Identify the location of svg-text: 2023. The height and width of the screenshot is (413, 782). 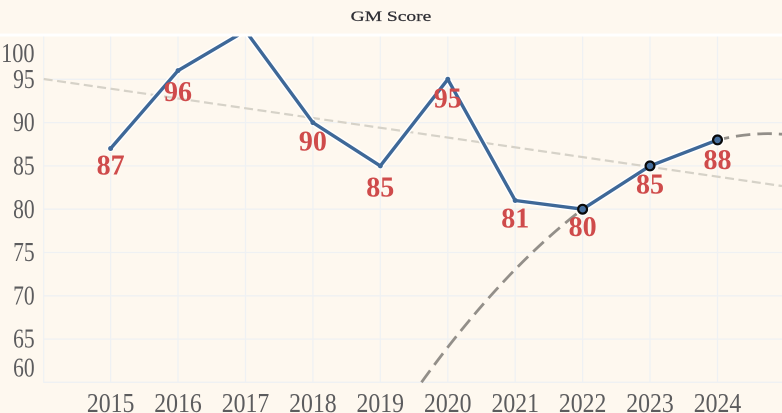
(650, 400).